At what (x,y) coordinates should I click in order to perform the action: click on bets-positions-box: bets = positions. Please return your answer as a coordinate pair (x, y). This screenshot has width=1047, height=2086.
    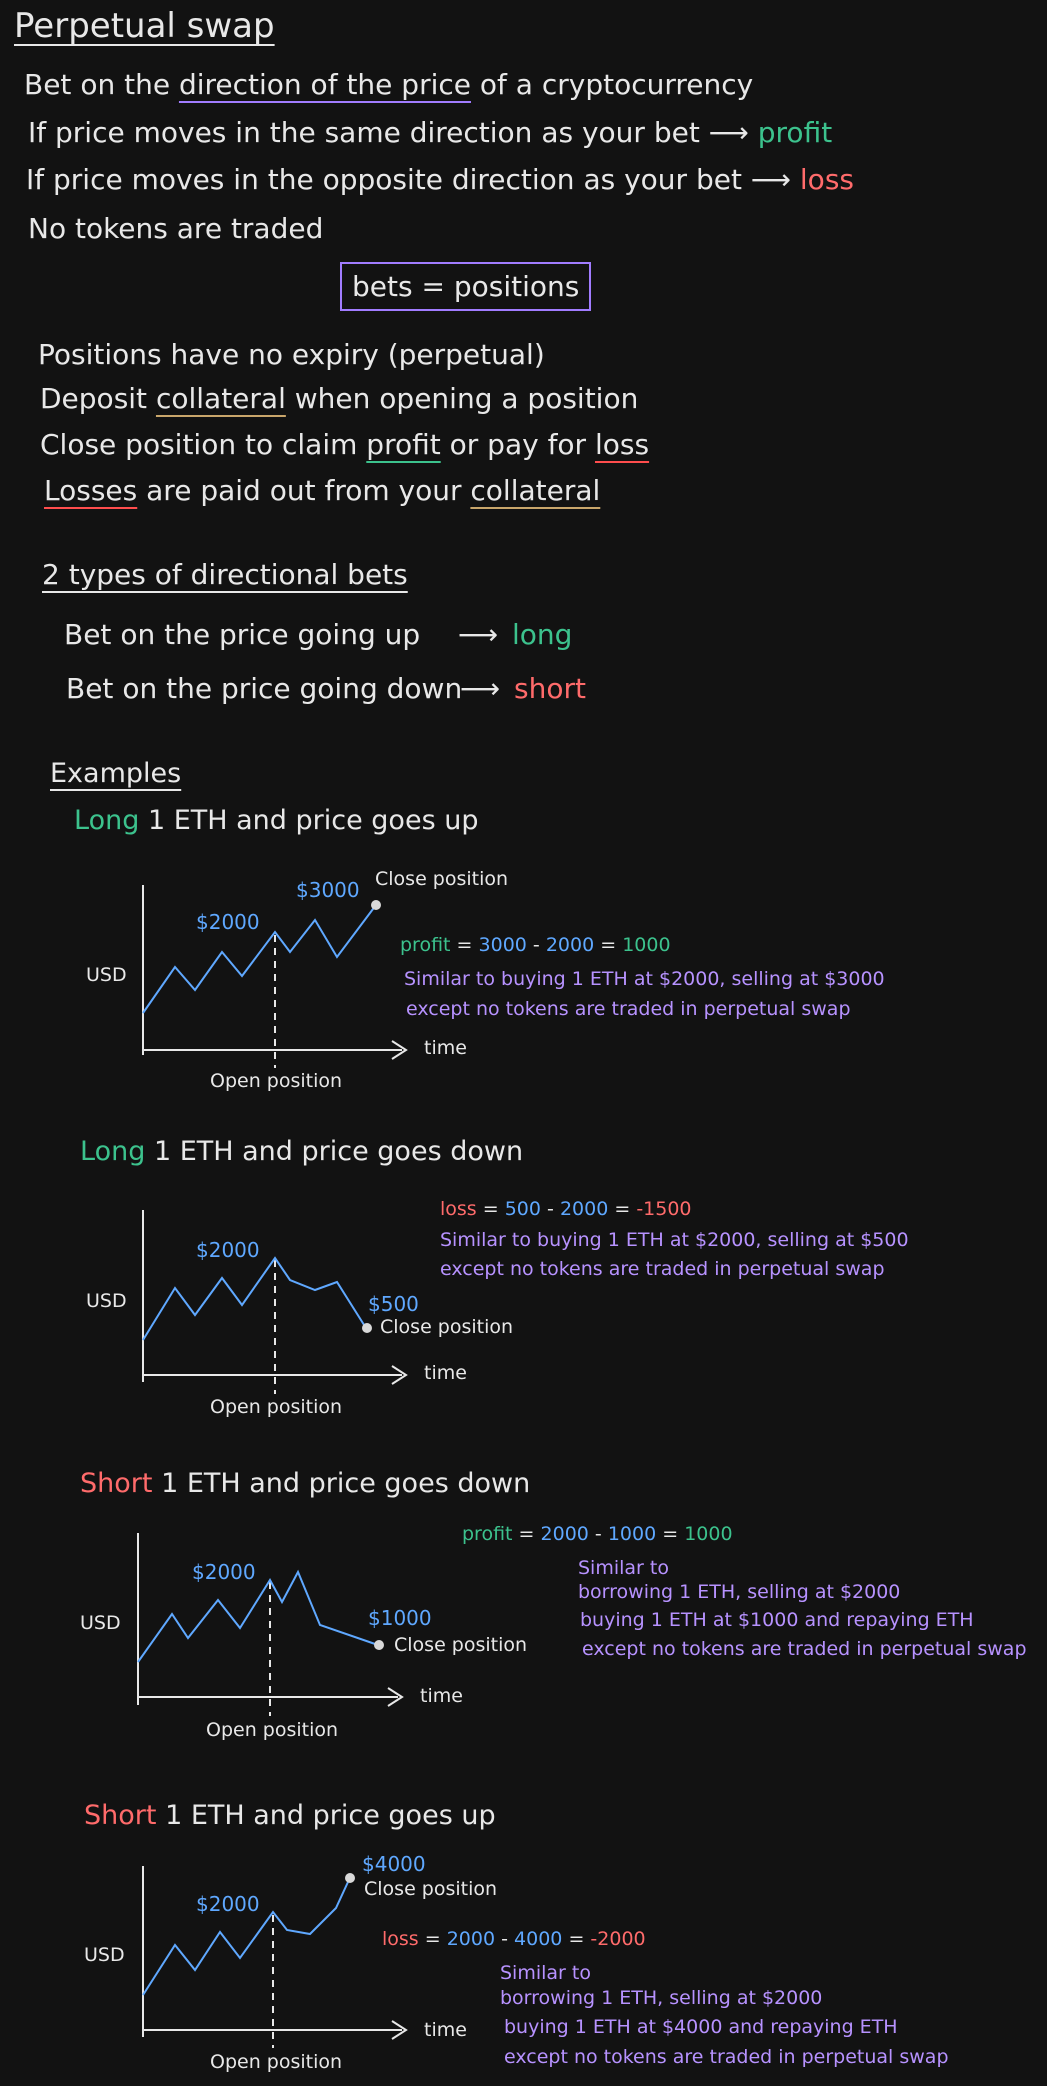
    Looking at the image, I should click on (466, 286).